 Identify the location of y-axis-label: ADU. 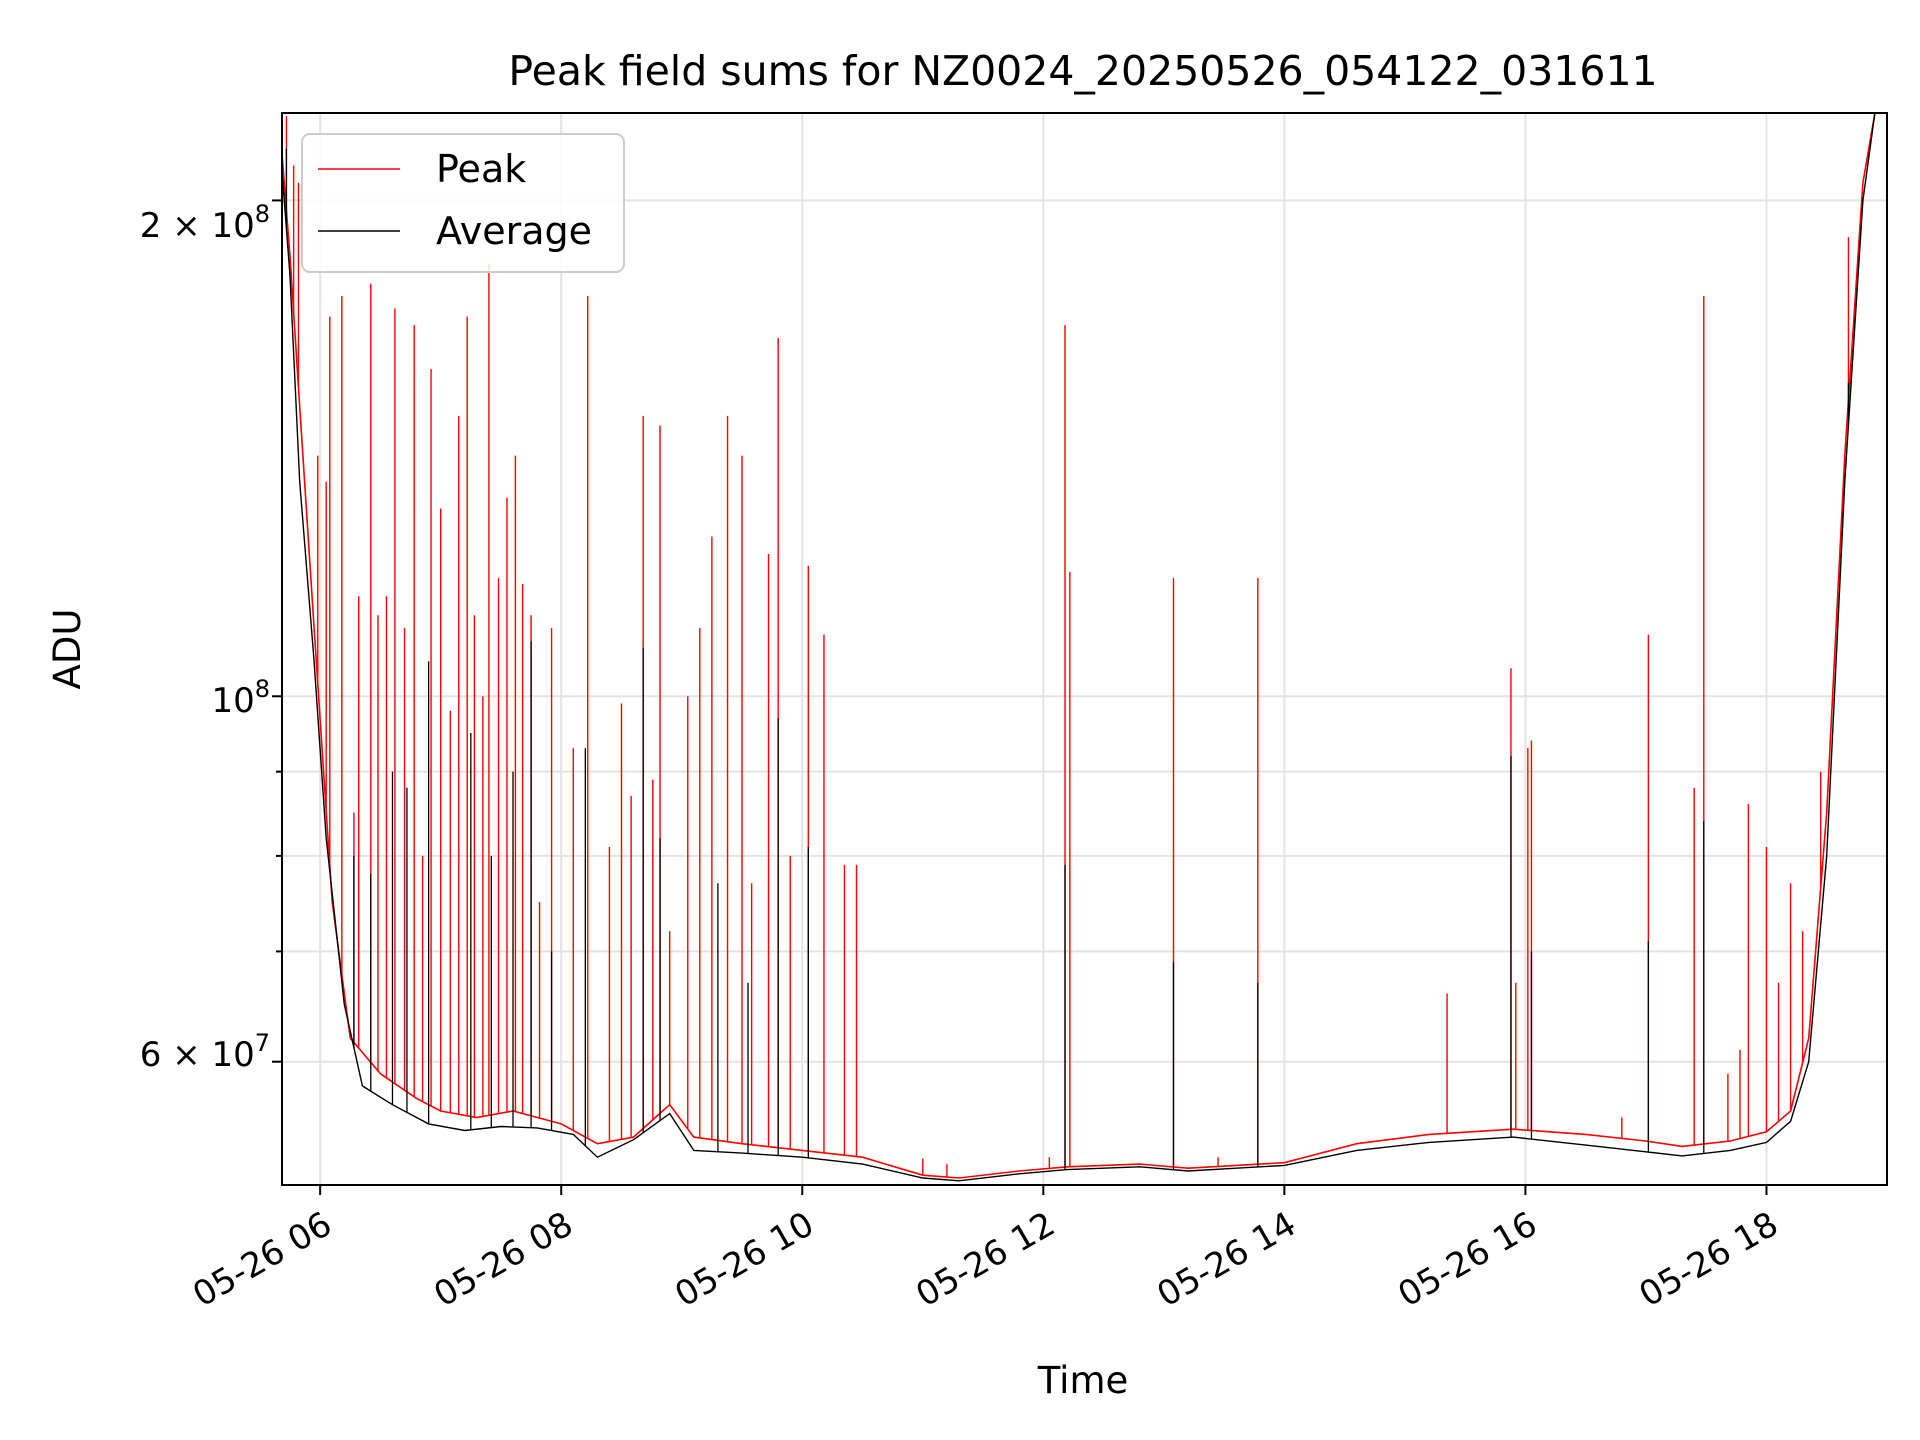
(67, 649).